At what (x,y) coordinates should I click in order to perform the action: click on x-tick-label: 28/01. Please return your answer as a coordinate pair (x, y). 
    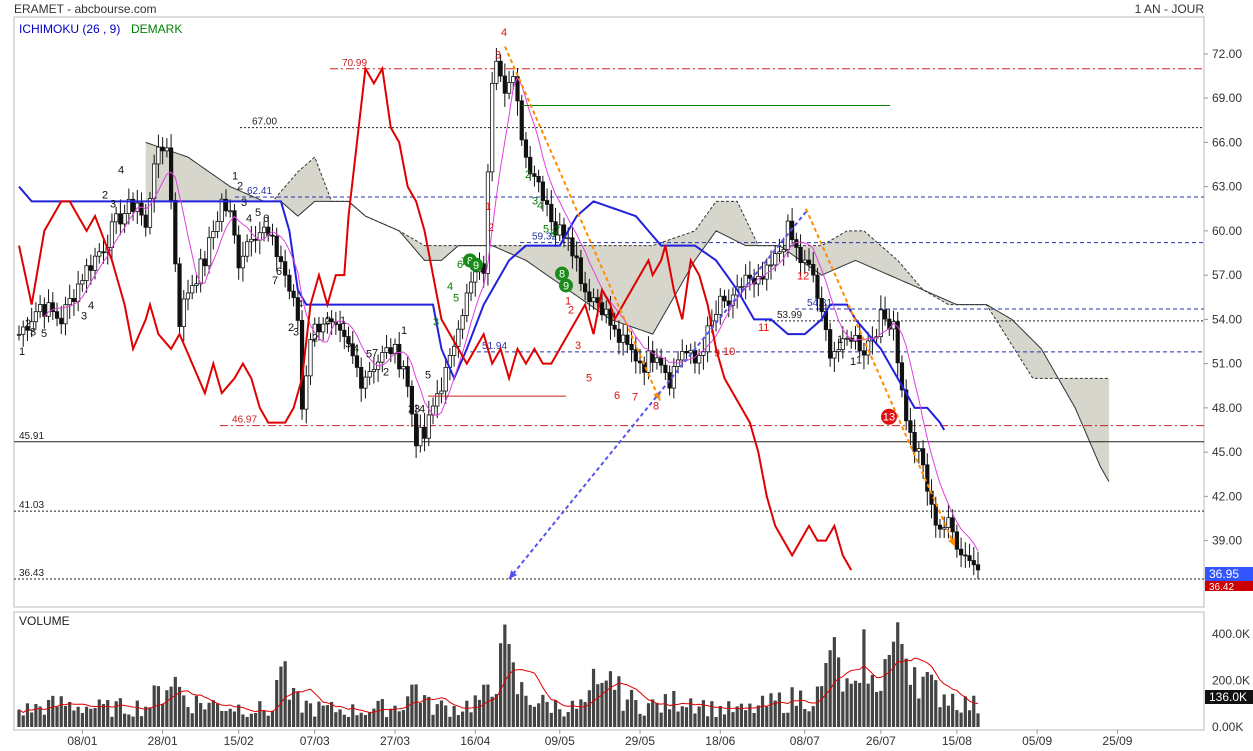
    Looking at the image, I should click on (163, 741).